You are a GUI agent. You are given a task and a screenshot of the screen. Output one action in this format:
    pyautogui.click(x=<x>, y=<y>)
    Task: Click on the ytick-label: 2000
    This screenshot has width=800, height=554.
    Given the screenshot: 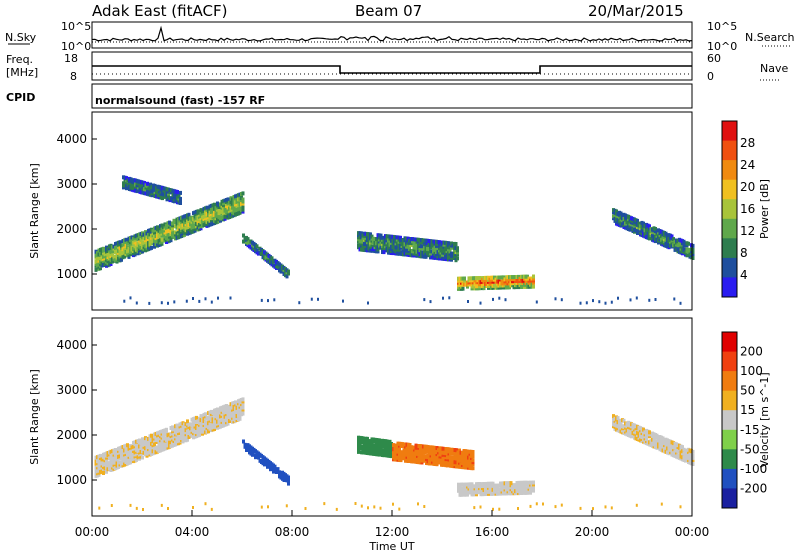 What is the action you would take?
    pyautogui.click(x=71, y=229)
    